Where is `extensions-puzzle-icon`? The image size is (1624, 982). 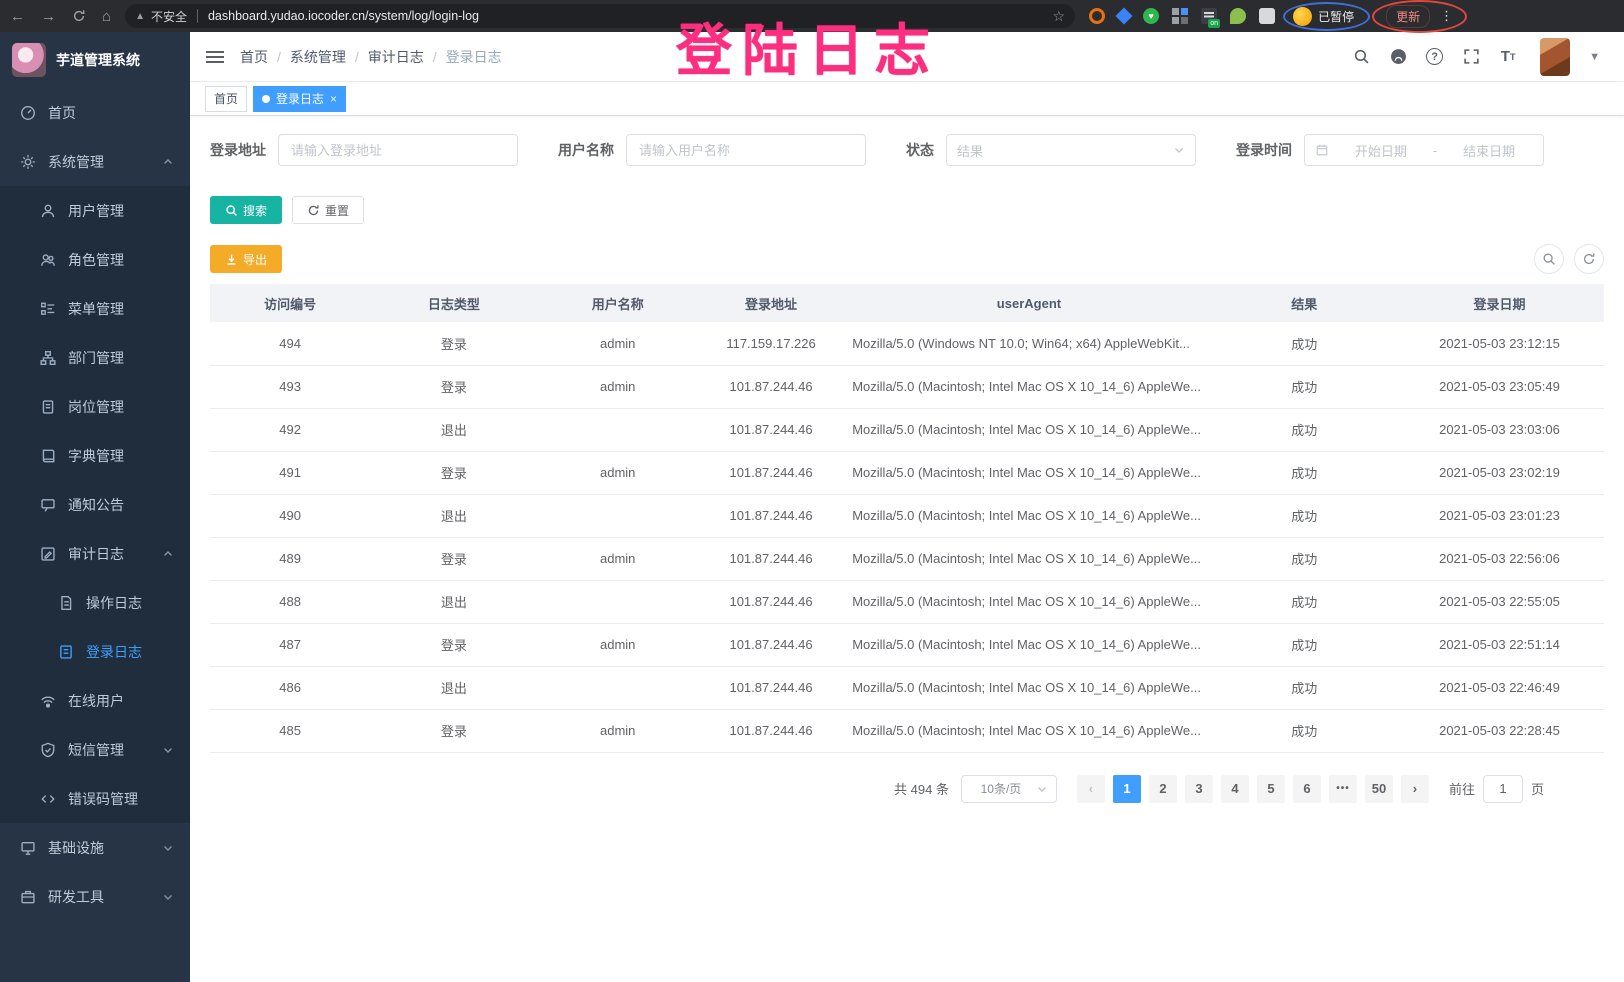
extensions-puzzle-icon is located at coordinates (1267, 16).